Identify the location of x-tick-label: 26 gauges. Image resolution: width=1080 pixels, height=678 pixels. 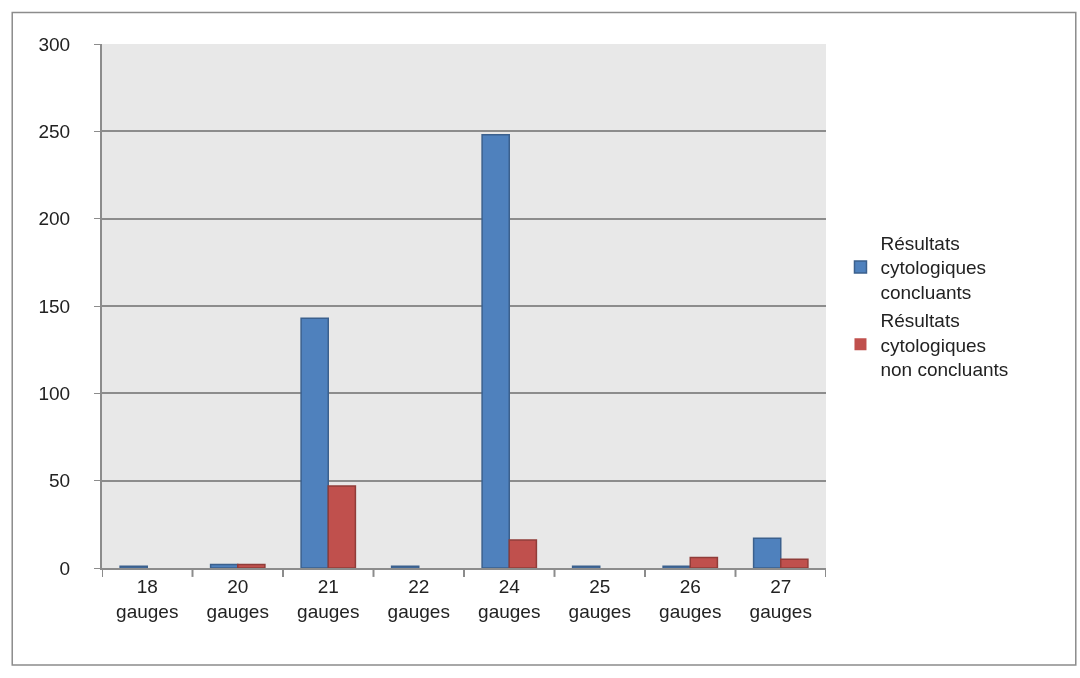
(690, 598).